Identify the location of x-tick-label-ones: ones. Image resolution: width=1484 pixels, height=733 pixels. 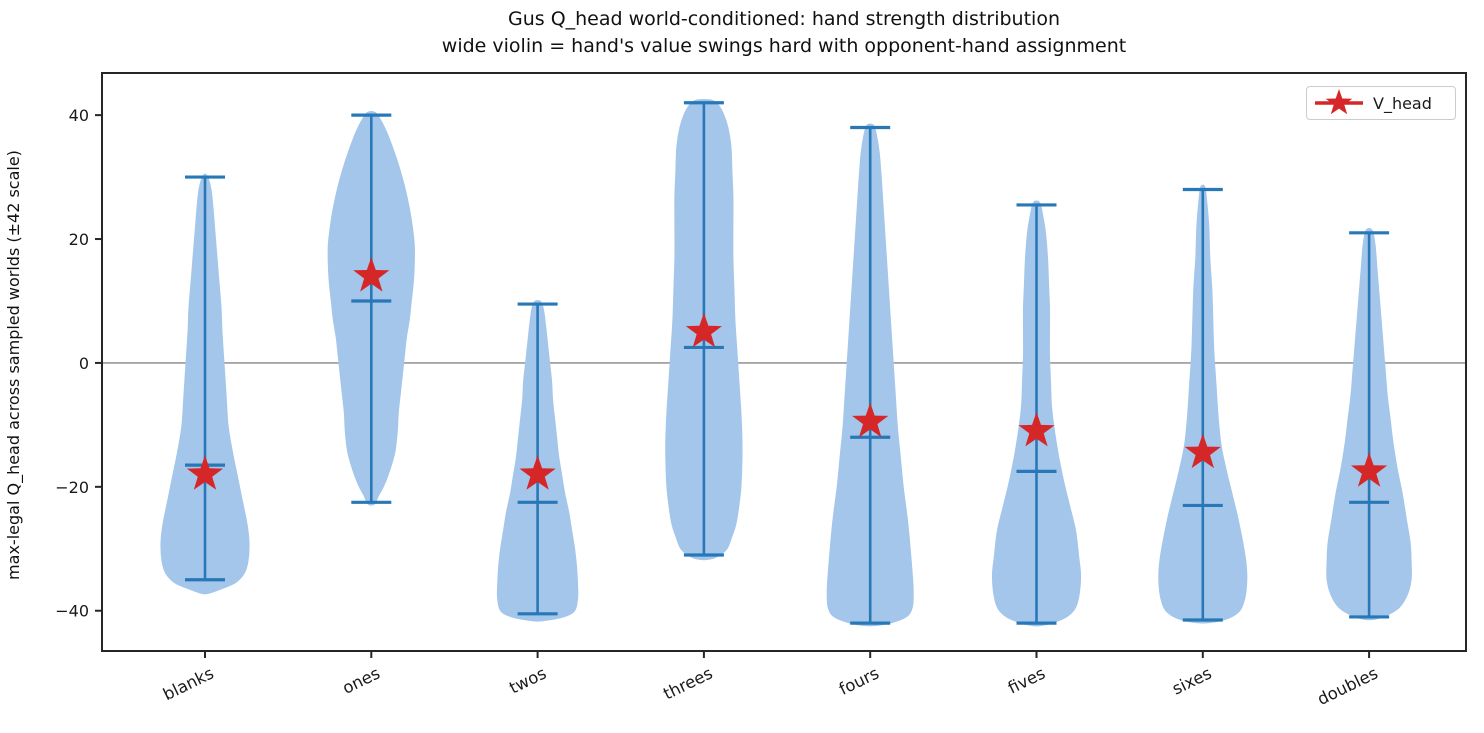
(361, 681).